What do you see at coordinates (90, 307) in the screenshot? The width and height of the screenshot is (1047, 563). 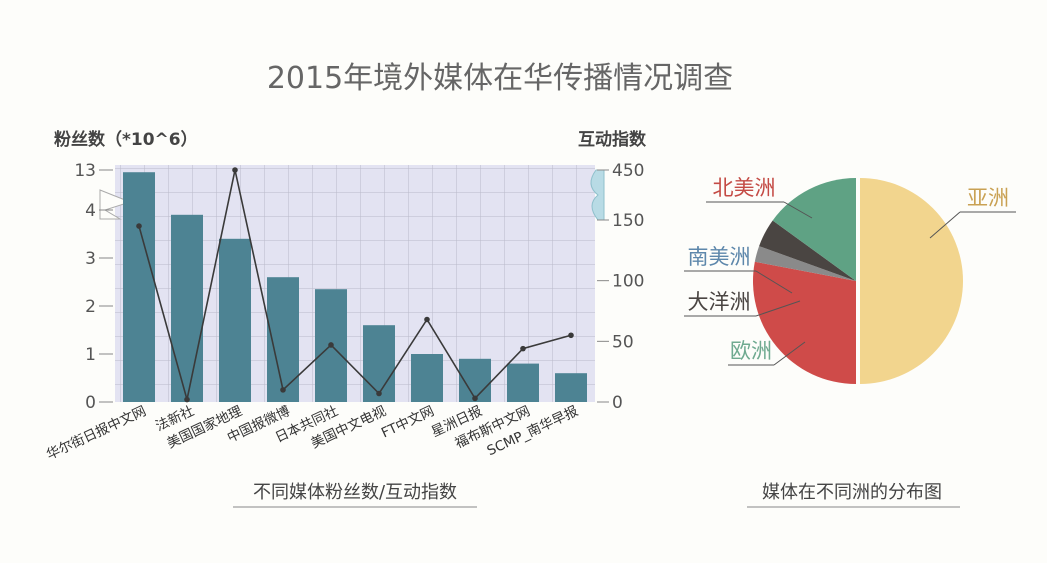 I see `left-tick-label: 2` at bounding box center [90, 307].